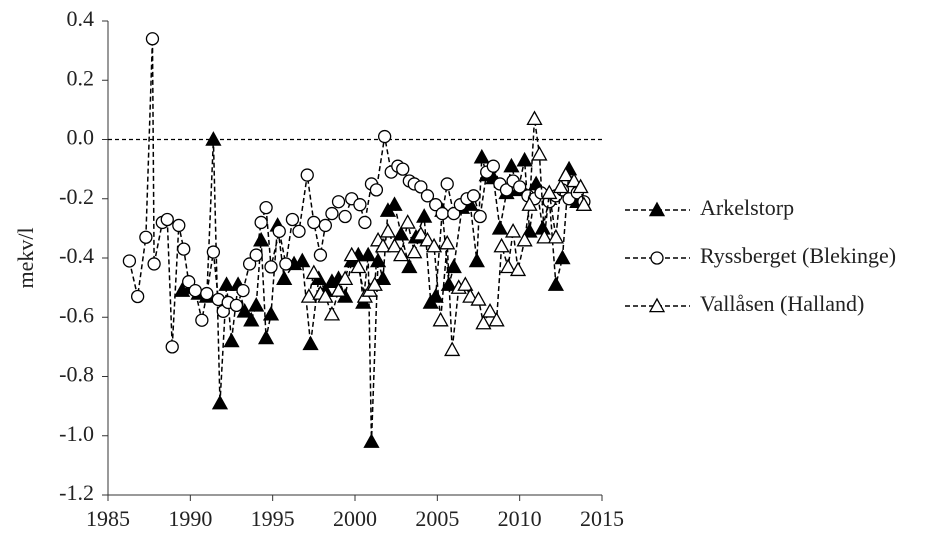 This screenshot has width=945, height=539. Describe the element at coordinates (76, 492) in the screenshot. I see `y-tick-label: -1.2` at that location.